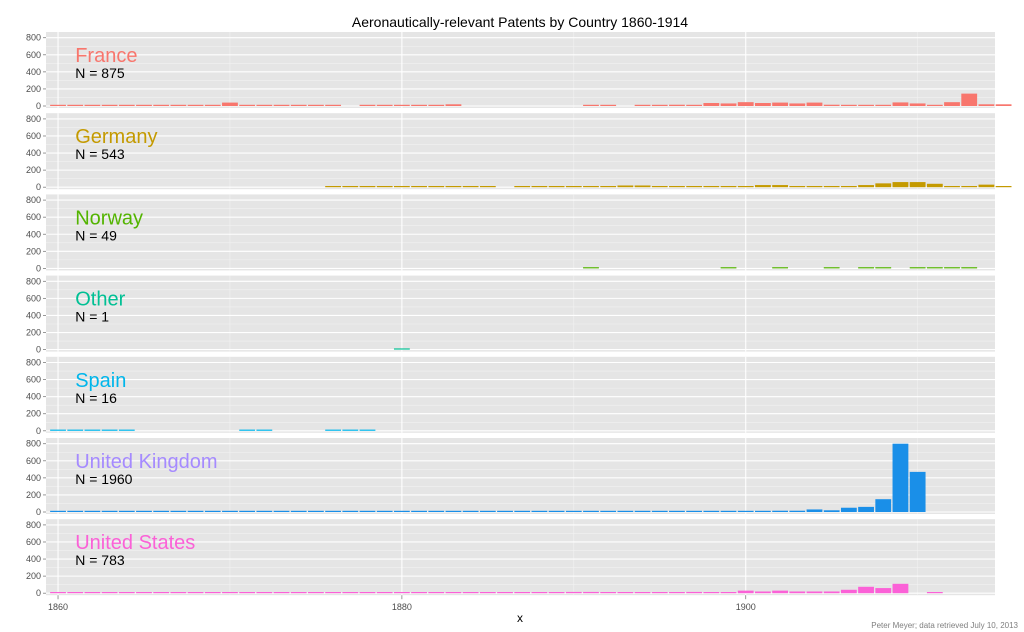 The height and width of the screenshot is (632, 1024). What do you see at coordinates (519, 71) in the screenshot?
I see `panel-france: 0200400600800FranceN = 875` at bounding box center [519, 71].